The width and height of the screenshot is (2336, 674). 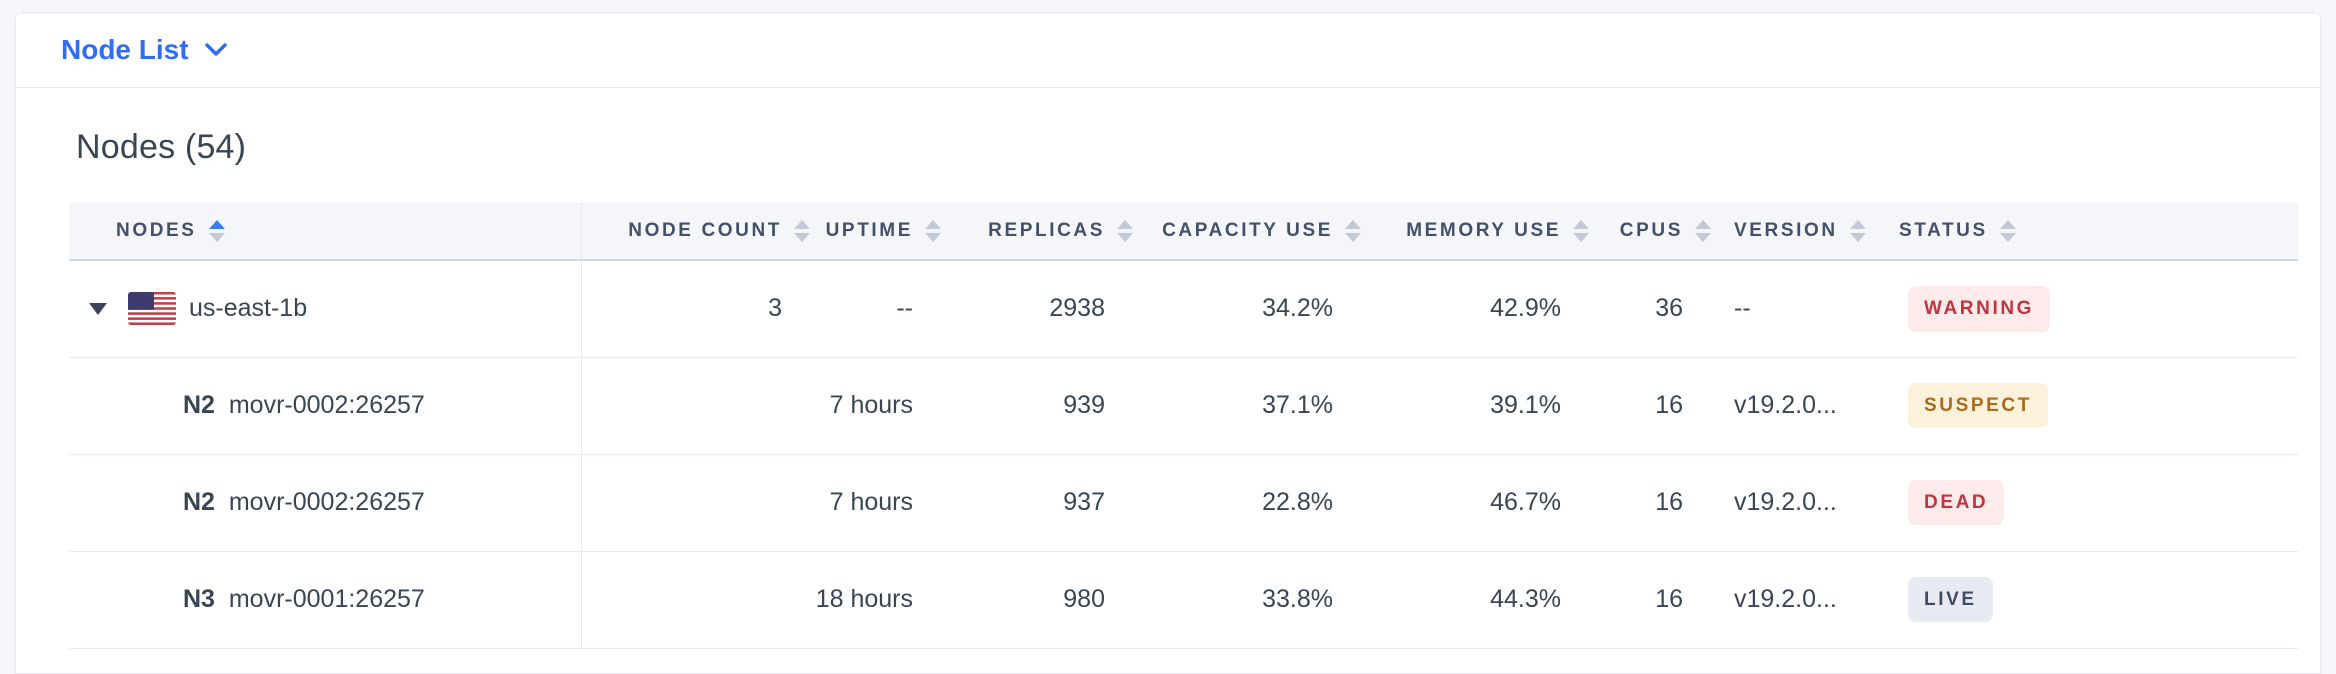 I want to click on column-header-version: VERSION, so click(x=1797, y=232).